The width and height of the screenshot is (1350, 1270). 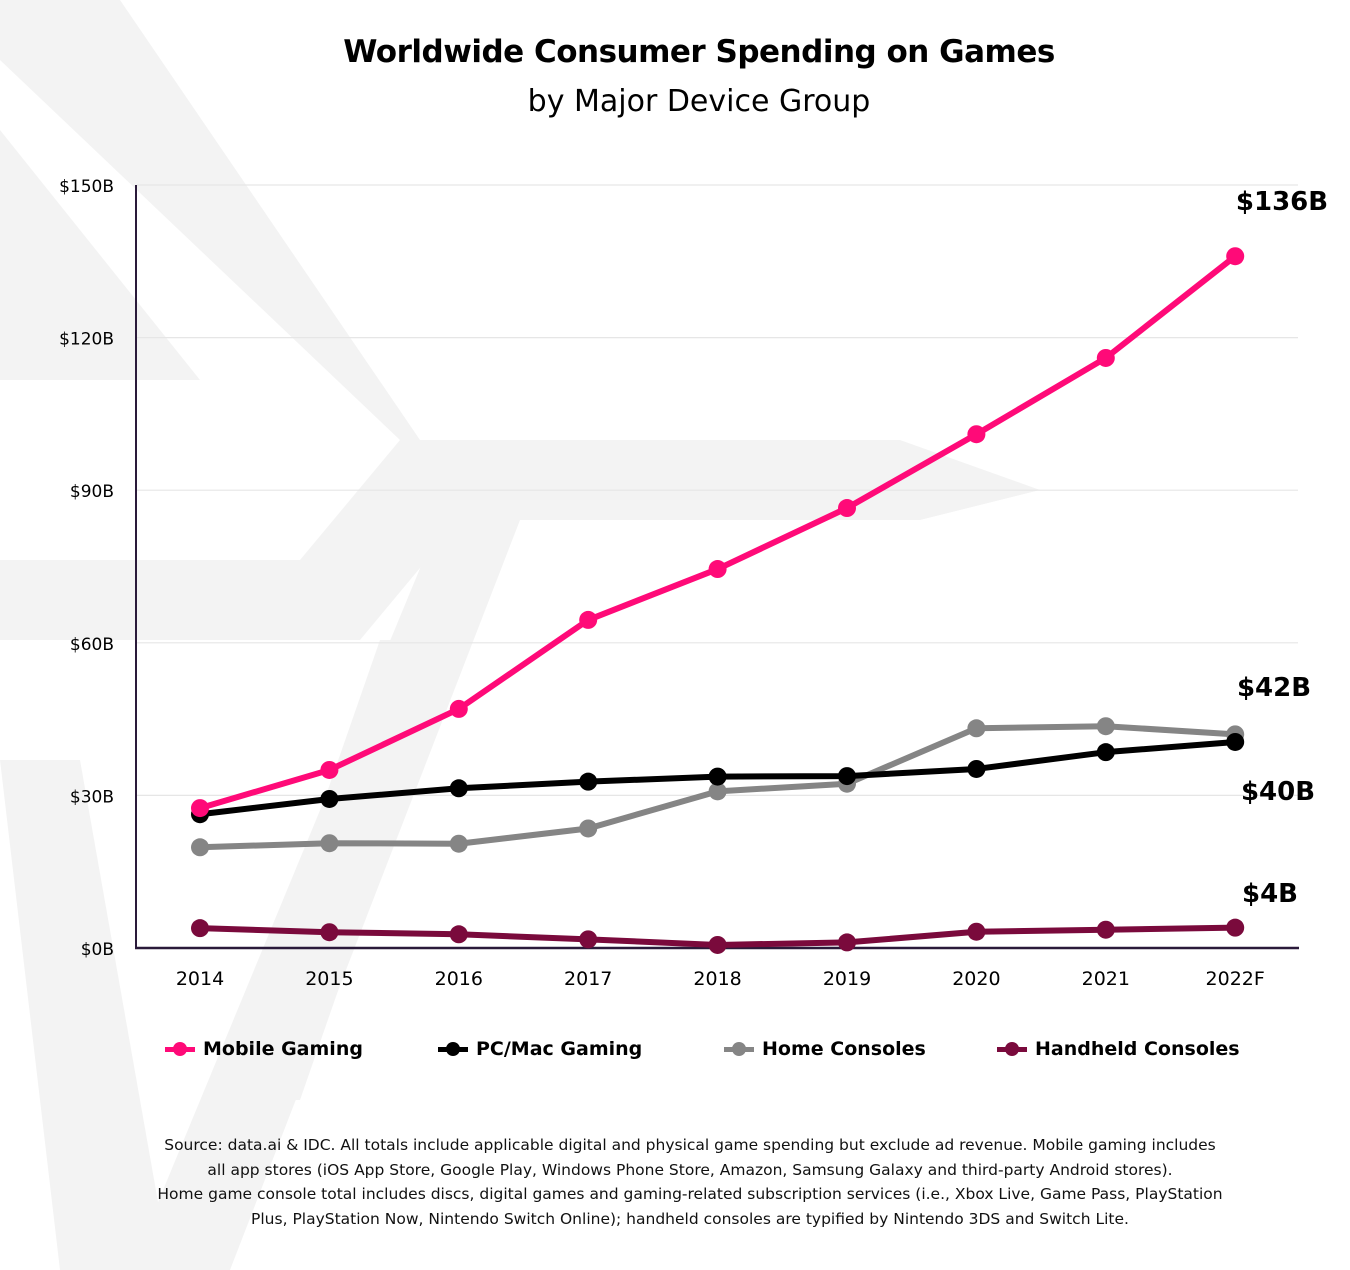 I want to click on x-tick-label: 2021, so click(x=1106, y=979).